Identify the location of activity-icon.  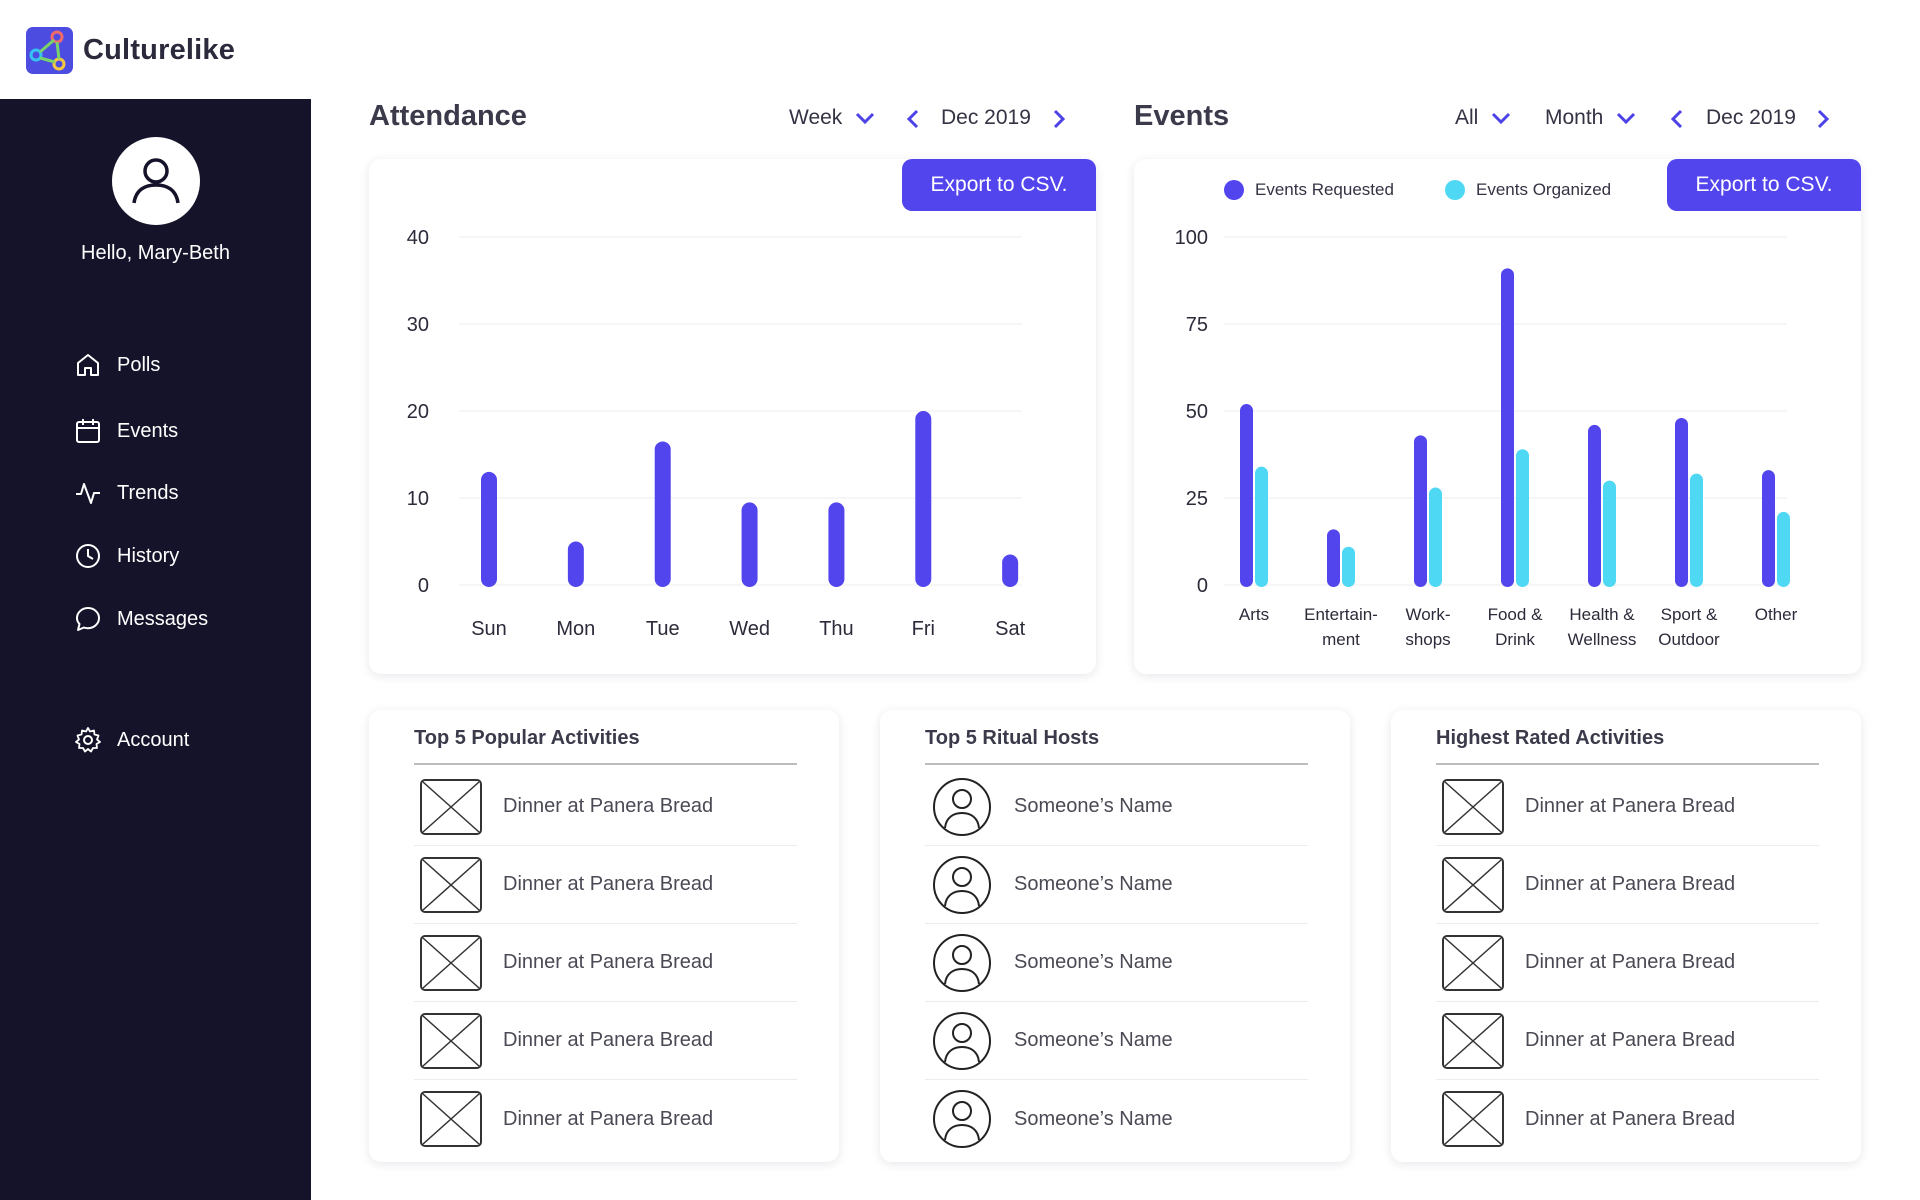
(88, 493).